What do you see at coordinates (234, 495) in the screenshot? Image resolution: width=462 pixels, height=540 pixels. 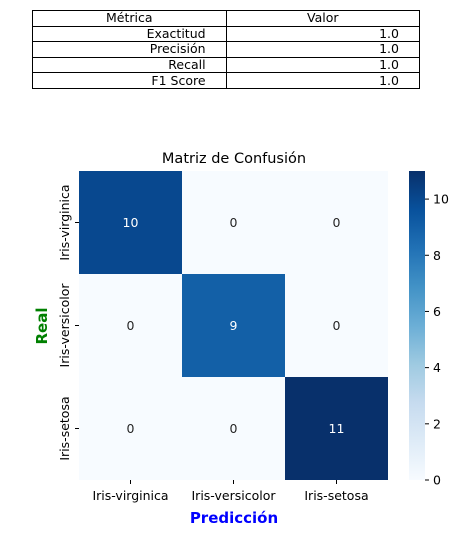 I see `x-tick-label: Iris-versicolor` at bounding box center [234, 495].